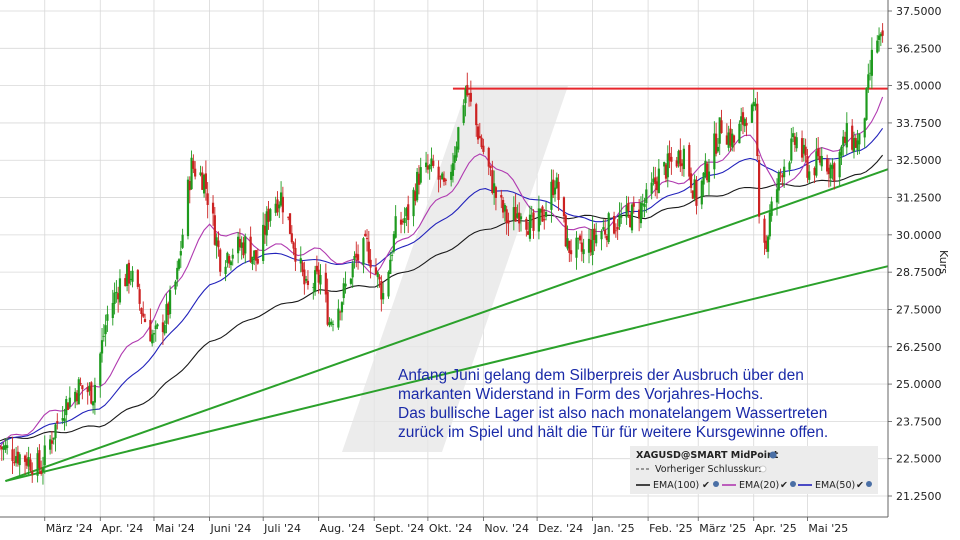  Describe the element at coordinates (671, 528) in the screenshot. I see `x-tick-label: Feb. '25` at that location.